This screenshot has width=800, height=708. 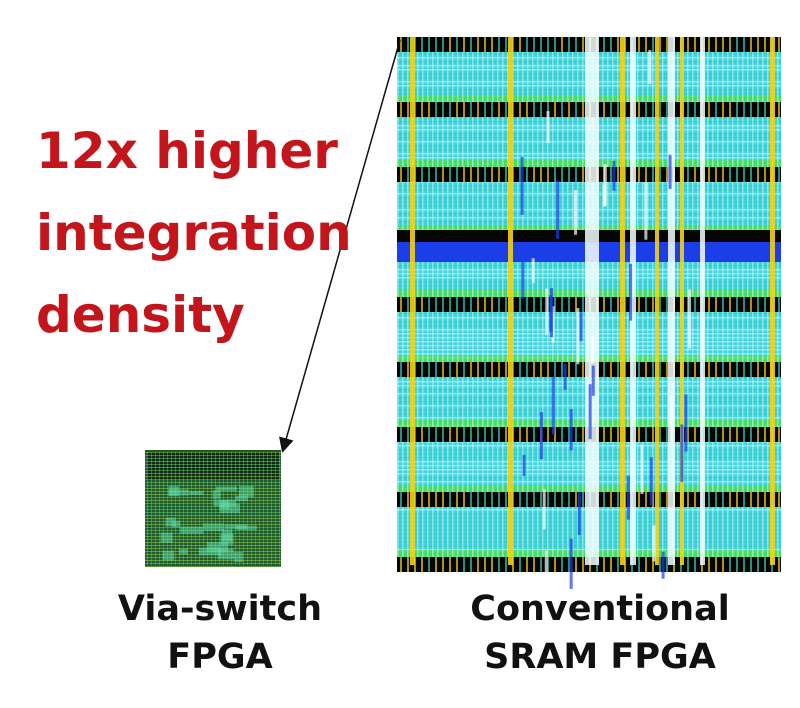 I want to click on label-line: Via-switch, so click(x=220, y=609).